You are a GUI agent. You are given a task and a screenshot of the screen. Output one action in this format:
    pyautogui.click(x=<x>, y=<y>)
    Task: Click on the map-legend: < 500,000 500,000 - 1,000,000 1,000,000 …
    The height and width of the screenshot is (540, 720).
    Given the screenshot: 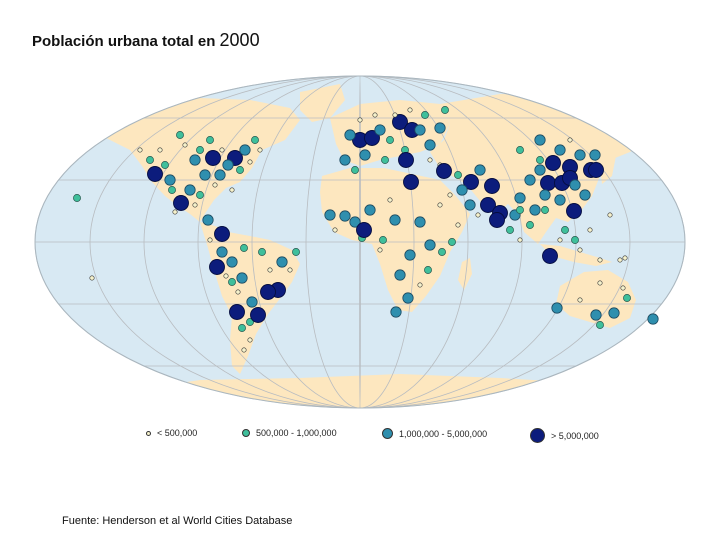 What is the action you would take?
    pyautogui.click(x=360, y=438)
    